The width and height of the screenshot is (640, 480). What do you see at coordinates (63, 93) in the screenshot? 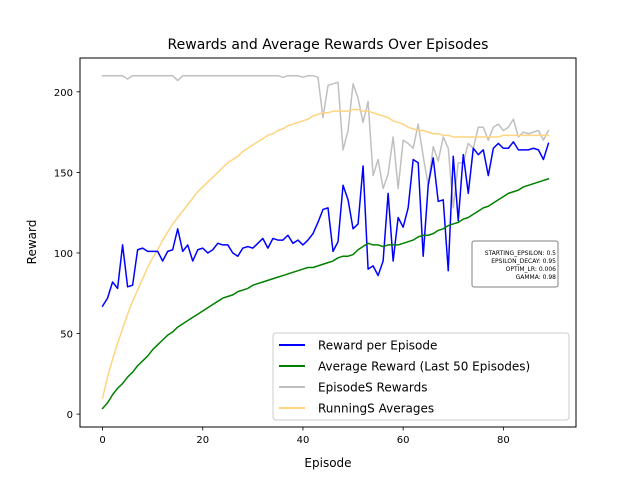
I see `y-tick-label-4: 200` at bounding box center [63, 93].